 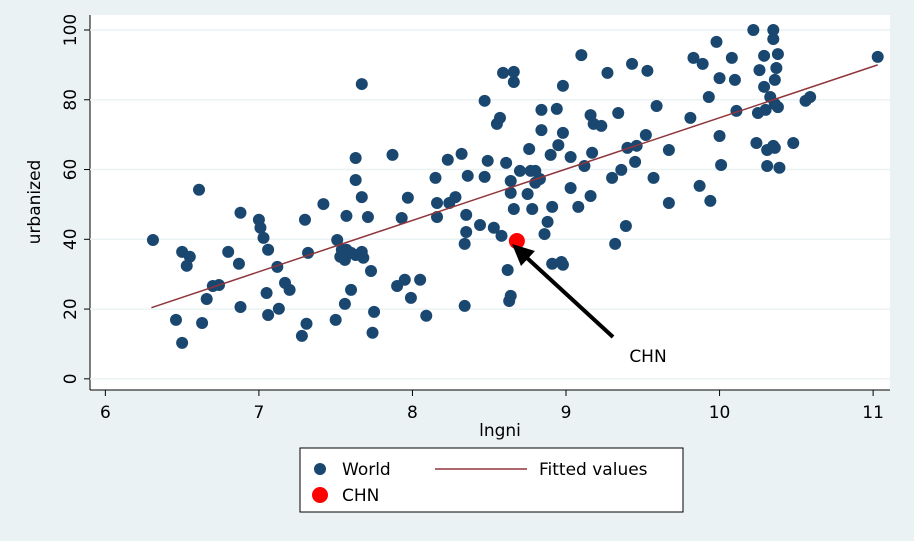 What do you see at coordinates (366, 470) in the screenshot?
I see `legend-label: World` at bounding box center [366, 470].